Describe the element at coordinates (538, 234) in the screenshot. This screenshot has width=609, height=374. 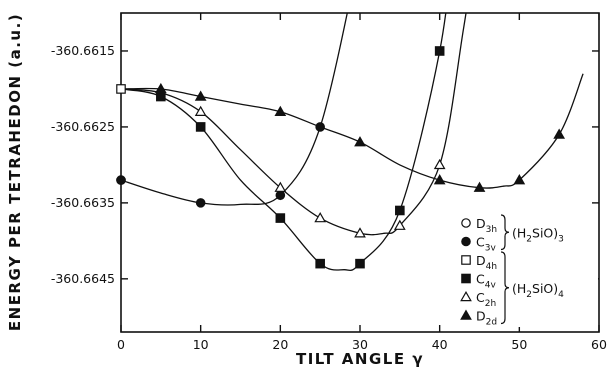
I see `legend-group-trimer: (H2SiO)3` at that location.